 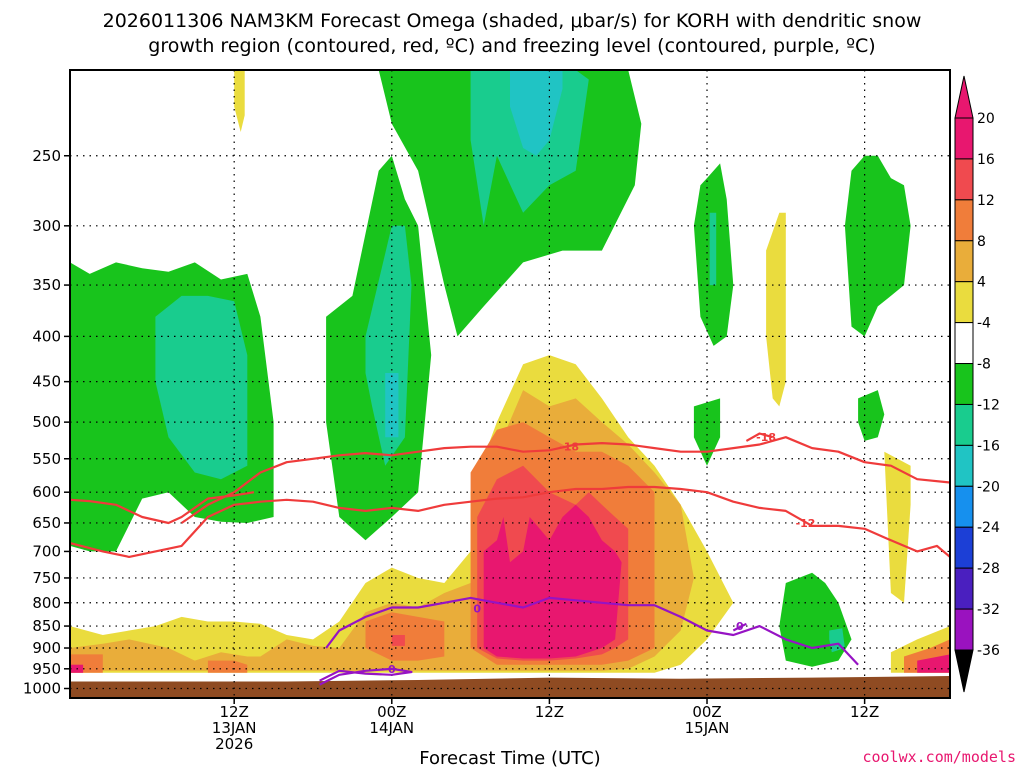 What do you see at coordinates (46, 578) in the screenshot?
I see `y-tick-label-750: 750` at bounding box center [46, 578].